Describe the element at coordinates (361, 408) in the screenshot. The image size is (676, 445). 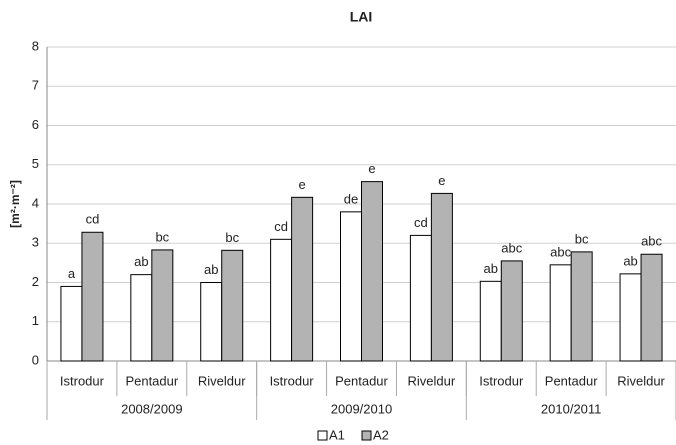
I see `group-label: 2009/2010` at that location.